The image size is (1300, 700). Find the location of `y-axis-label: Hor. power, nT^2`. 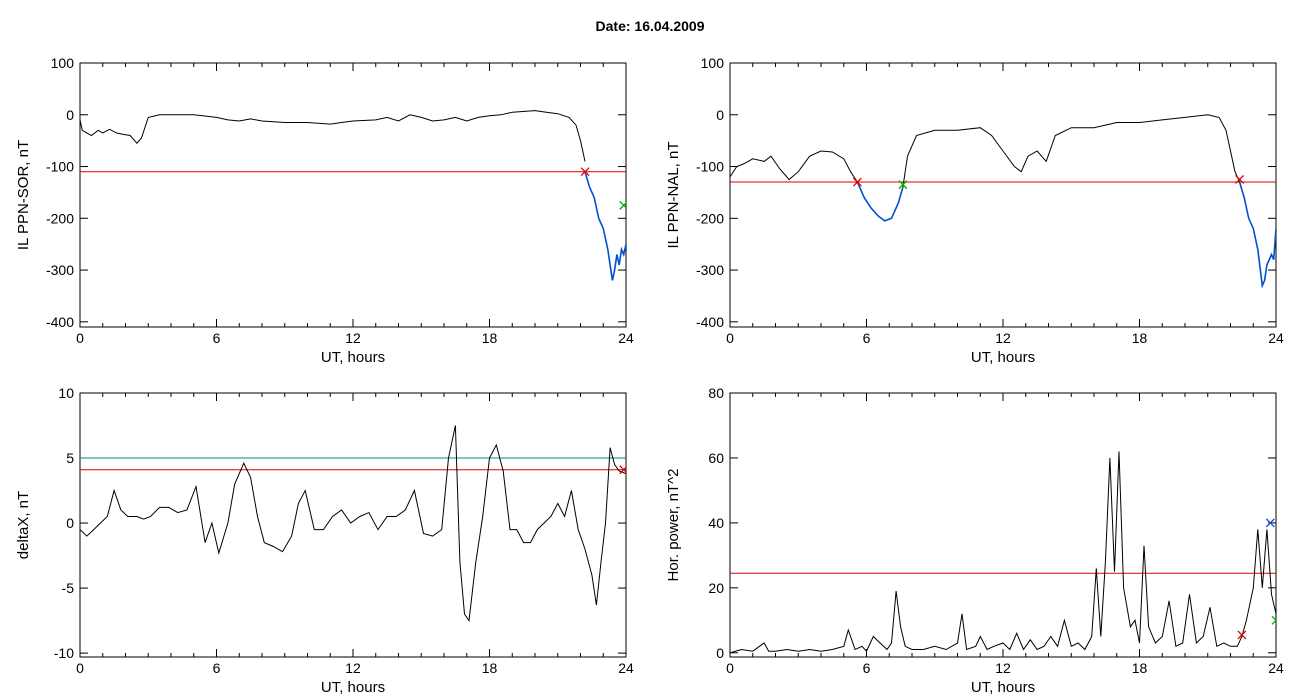

y-axis-label: Hor. power, nT^2 is located at coordinates (673, 525).